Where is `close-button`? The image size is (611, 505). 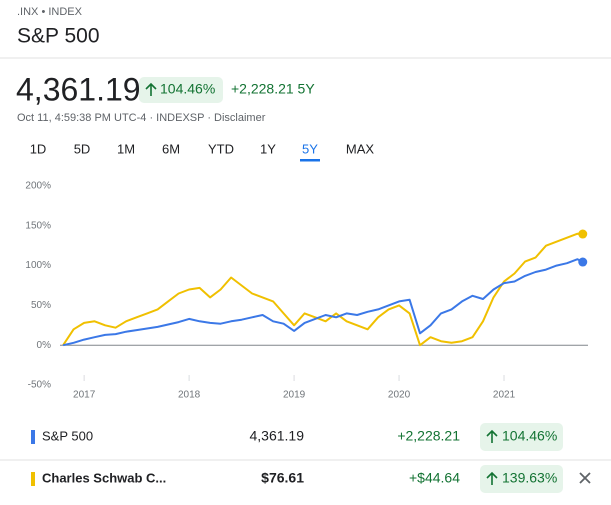
close-button is located at coordinates (585, 478).